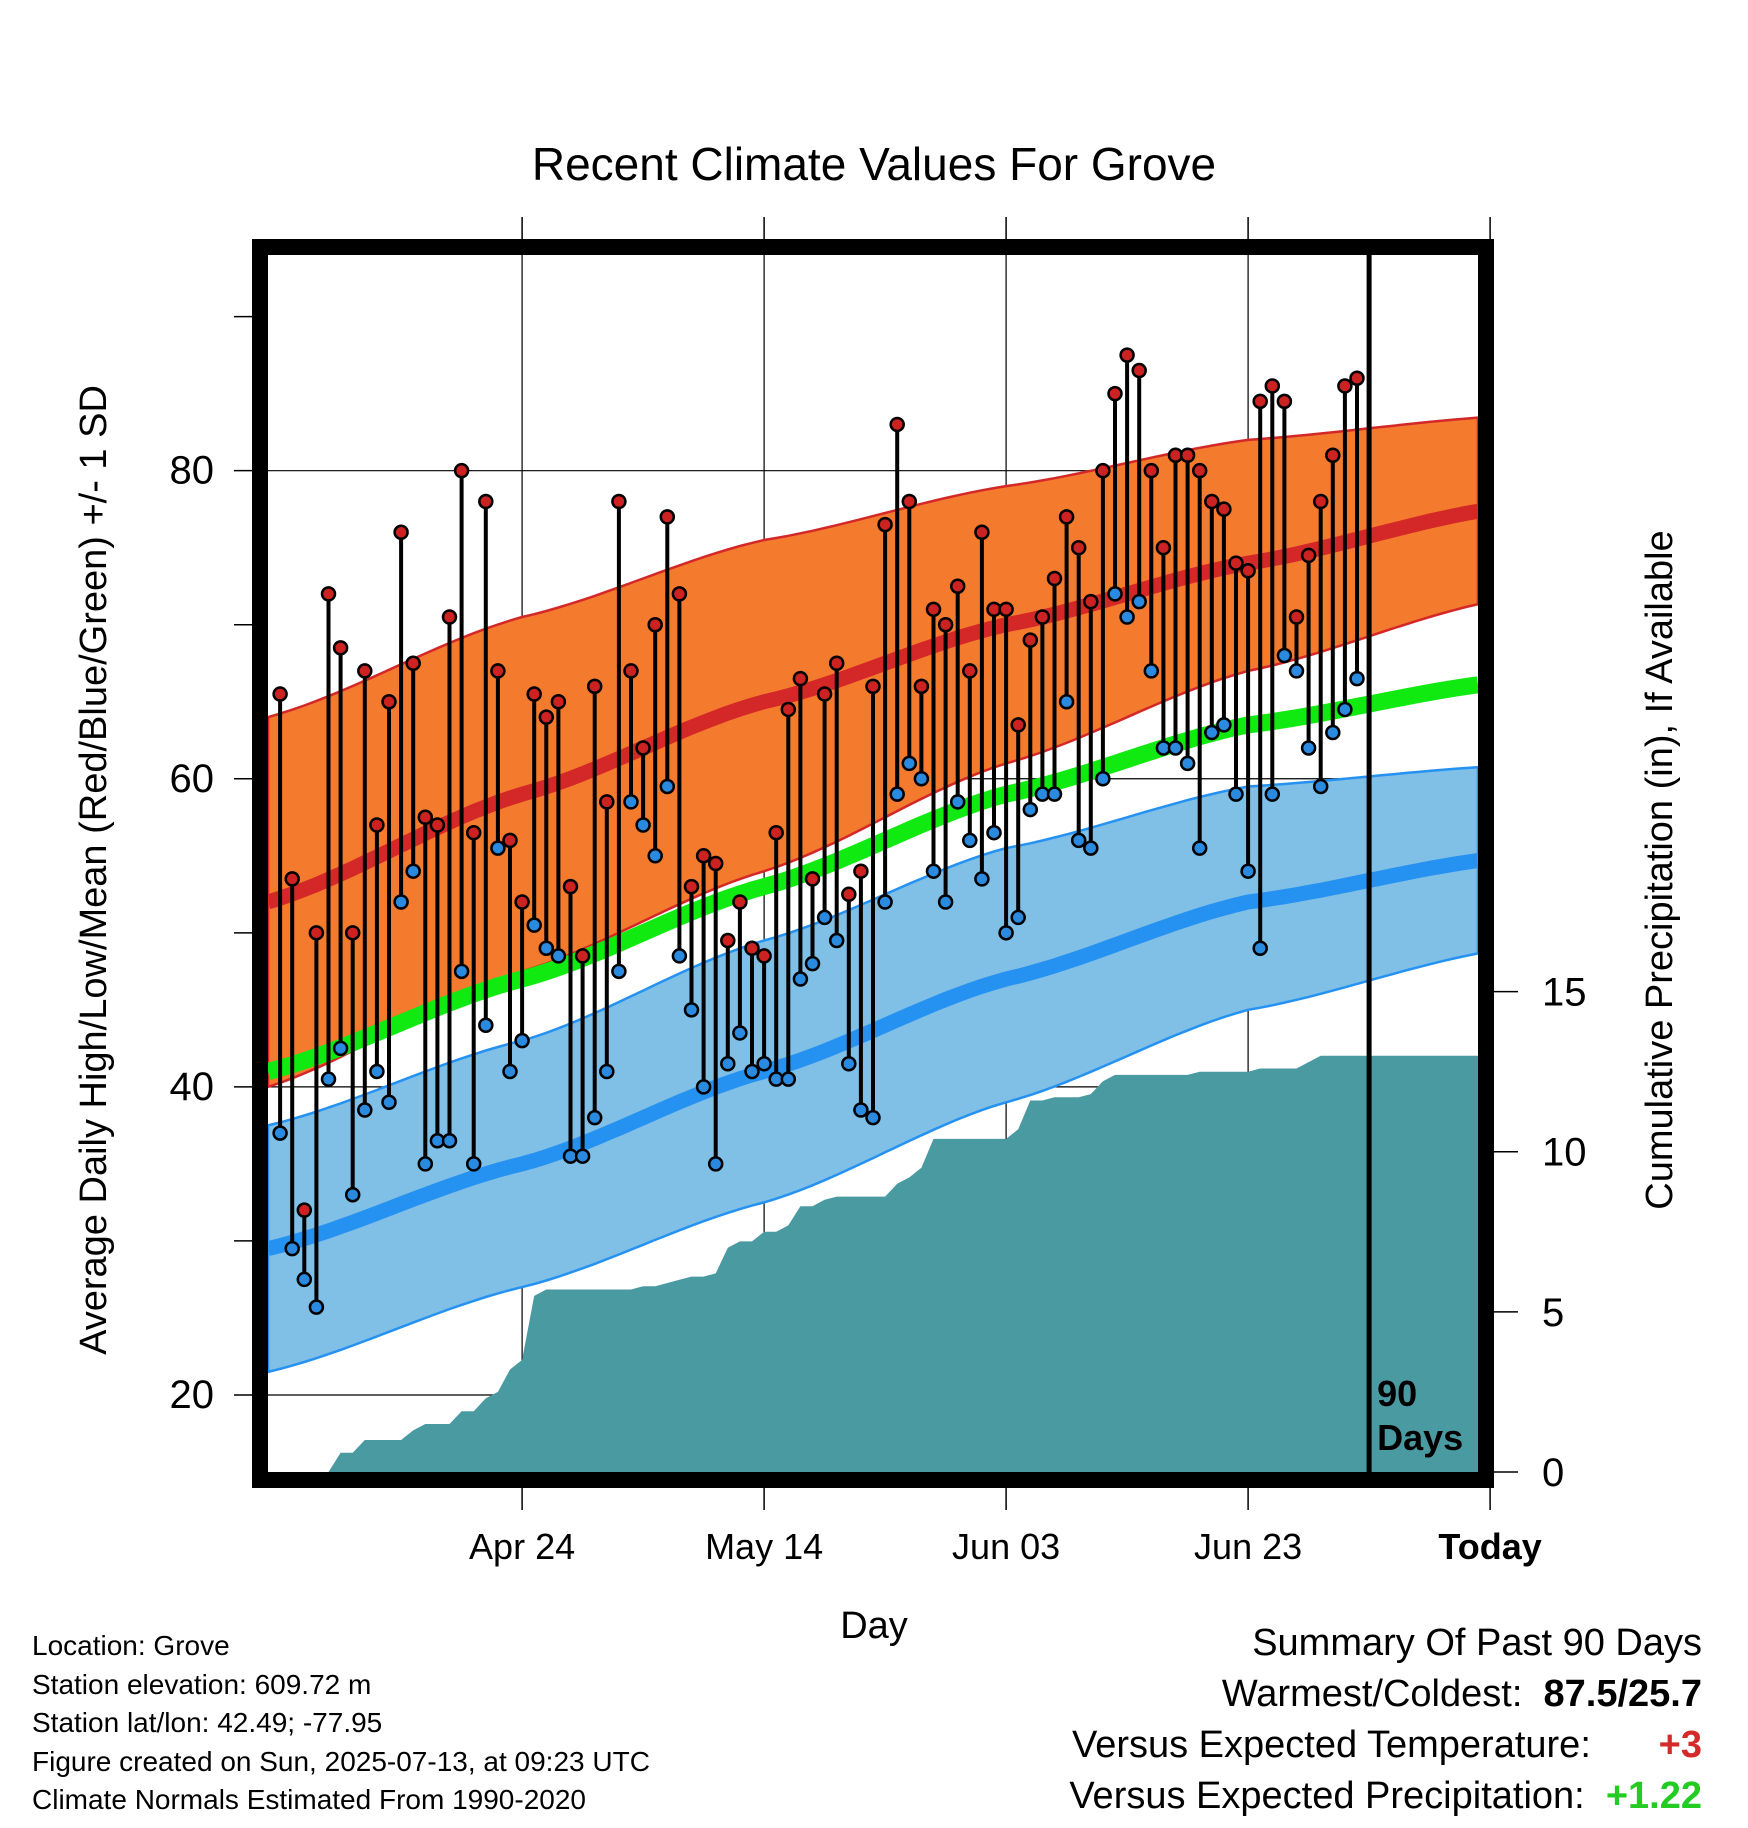  I want to click on warm-cold-value: 87.5/25.7, so click(1622, 1694).